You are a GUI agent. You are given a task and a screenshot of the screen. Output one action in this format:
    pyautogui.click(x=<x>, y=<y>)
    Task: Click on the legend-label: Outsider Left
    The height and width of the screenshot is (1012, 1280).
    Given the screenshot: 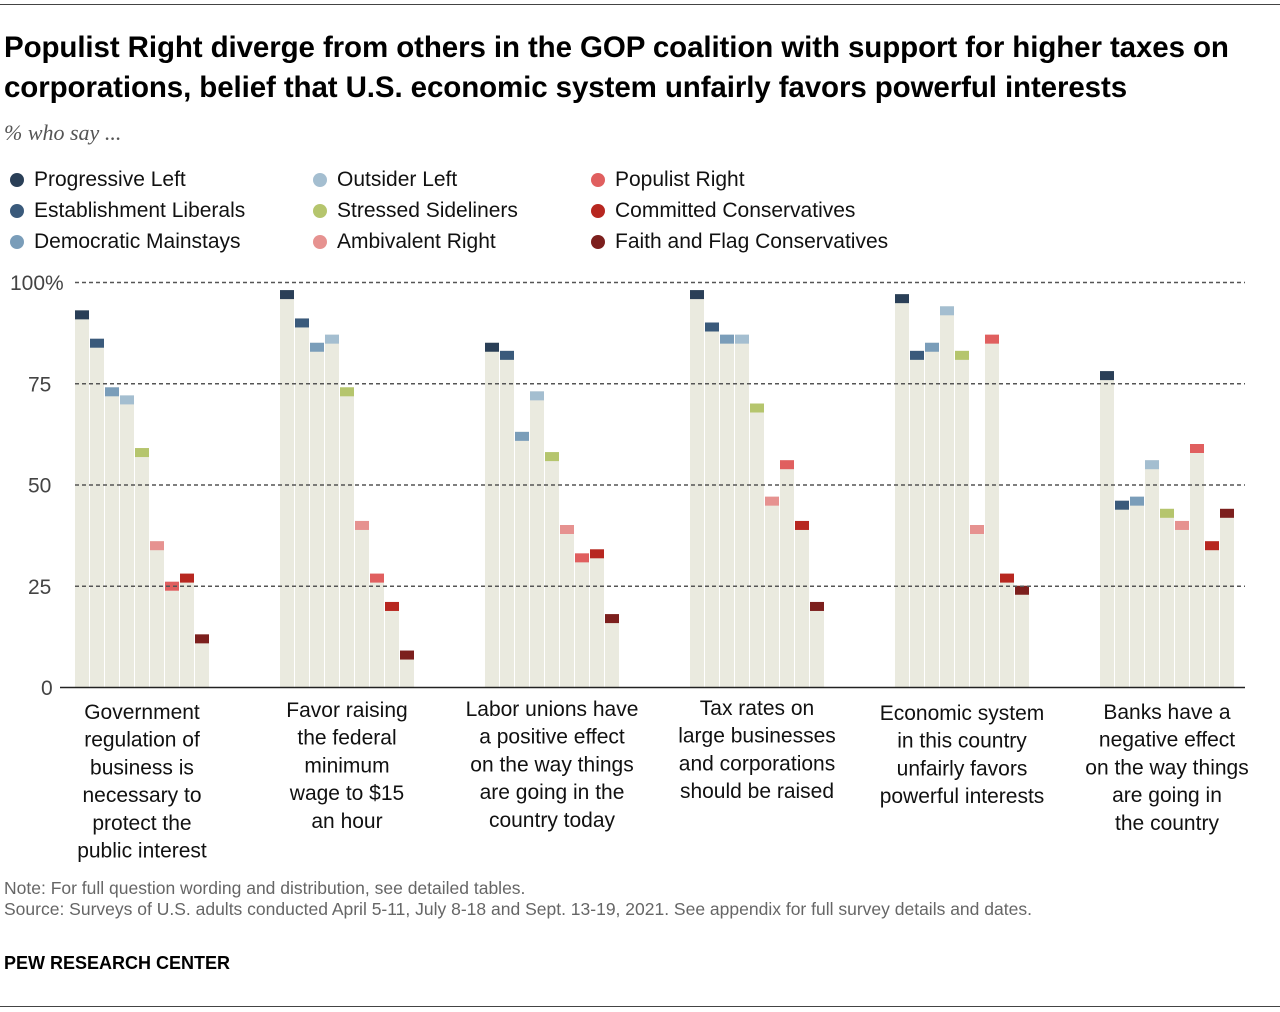 What is the action you would take?
    pyautogui.click(x=397, y=179)
    